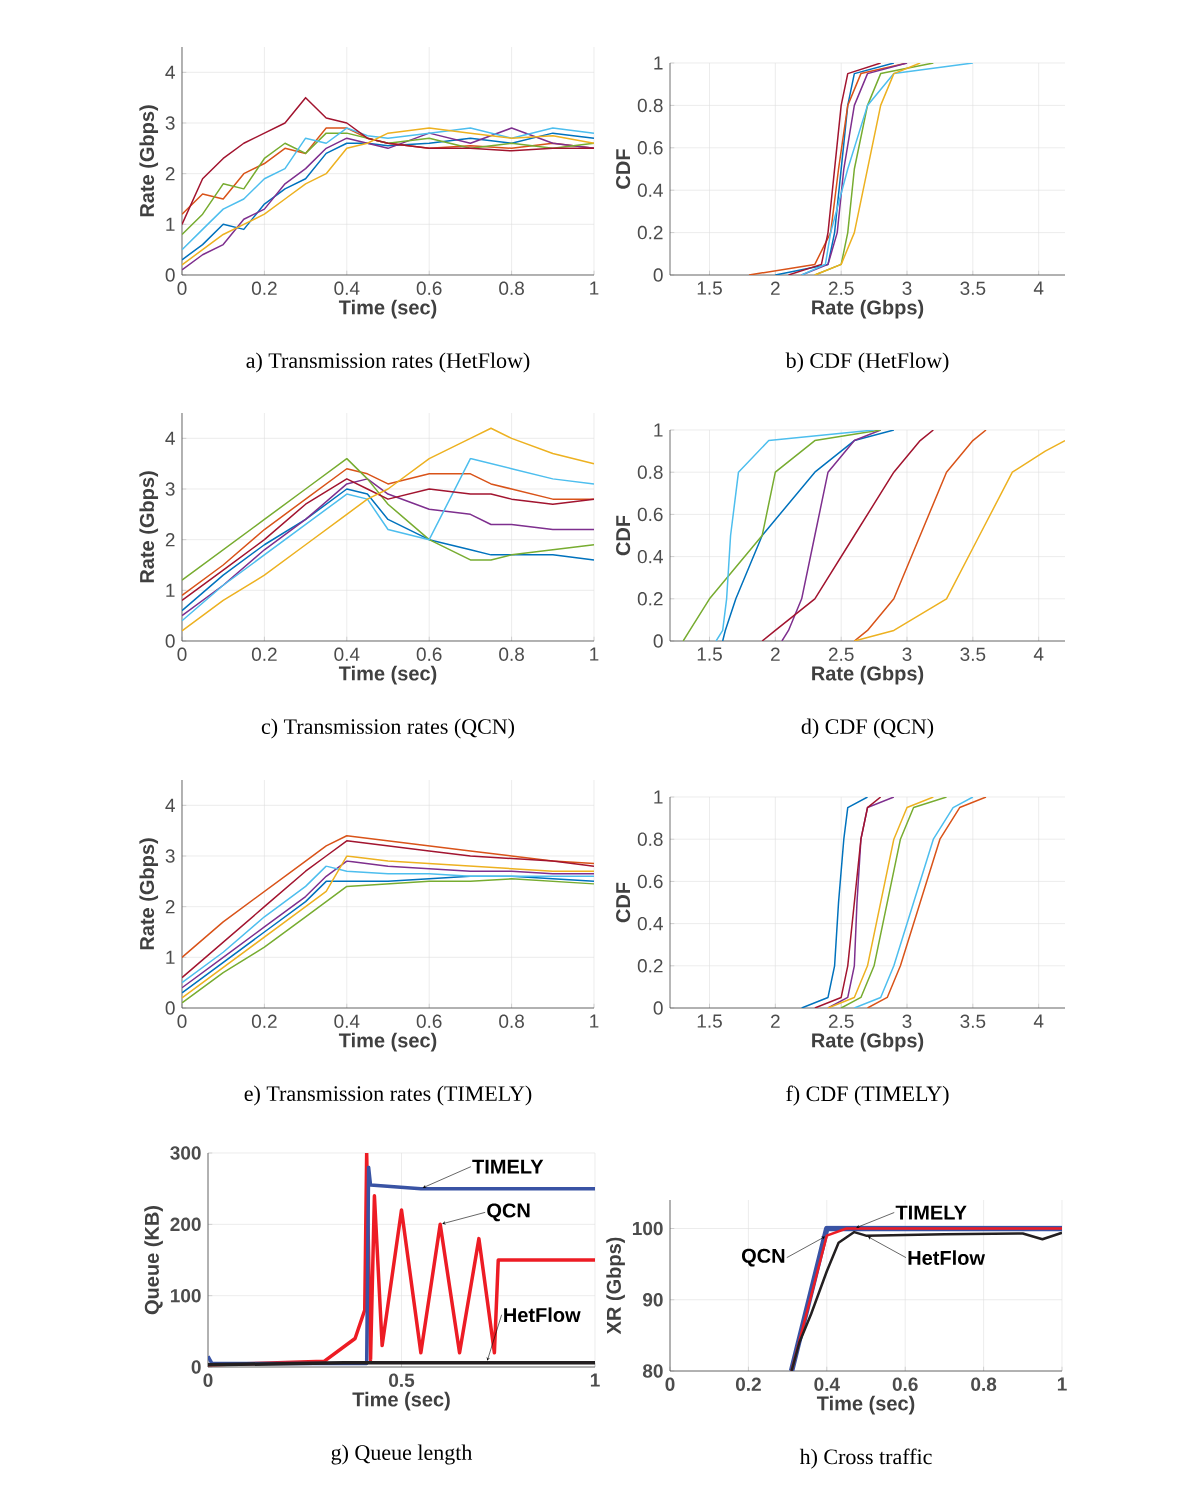 Image resolution: width=1192 pixels, height=1495 pixels. What do you see at coordinates (653, 1300) in the screenshot?
I see `y-tick-label: 90` at bounding box center [653, 1300].